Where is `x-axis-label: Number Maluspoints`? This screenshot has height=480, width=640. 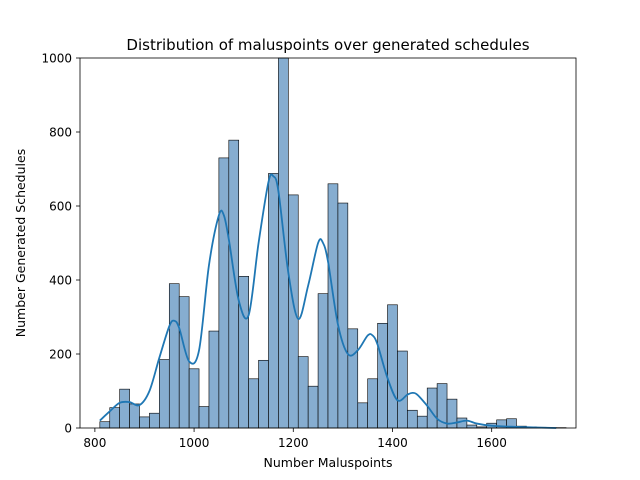 x-axis-label: Number Maluspoints is located at coordinates (328, 462).